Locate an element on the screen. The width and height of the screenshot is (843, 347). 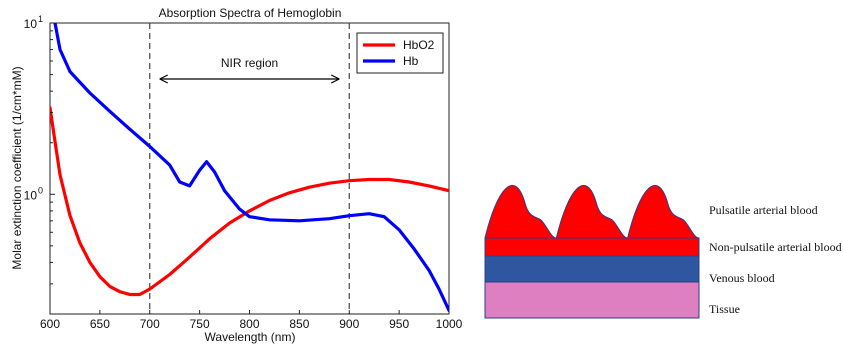
non-pulsatile-arterial-layer is located at coordinates (592, 247).